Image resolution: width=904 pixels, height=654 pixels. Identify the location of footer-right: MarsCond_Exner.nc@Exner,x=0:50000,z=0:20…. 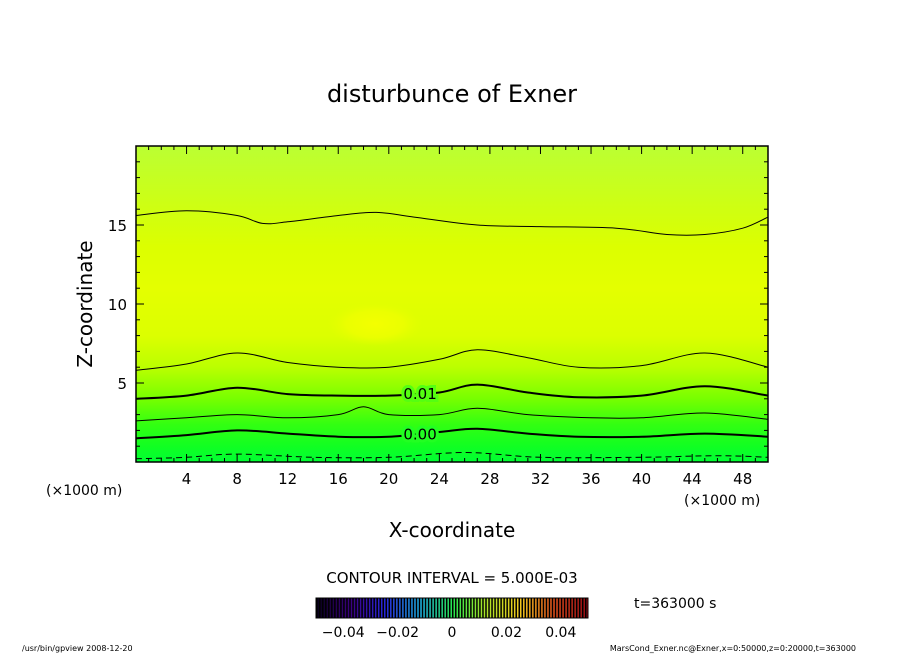
(733, 648).